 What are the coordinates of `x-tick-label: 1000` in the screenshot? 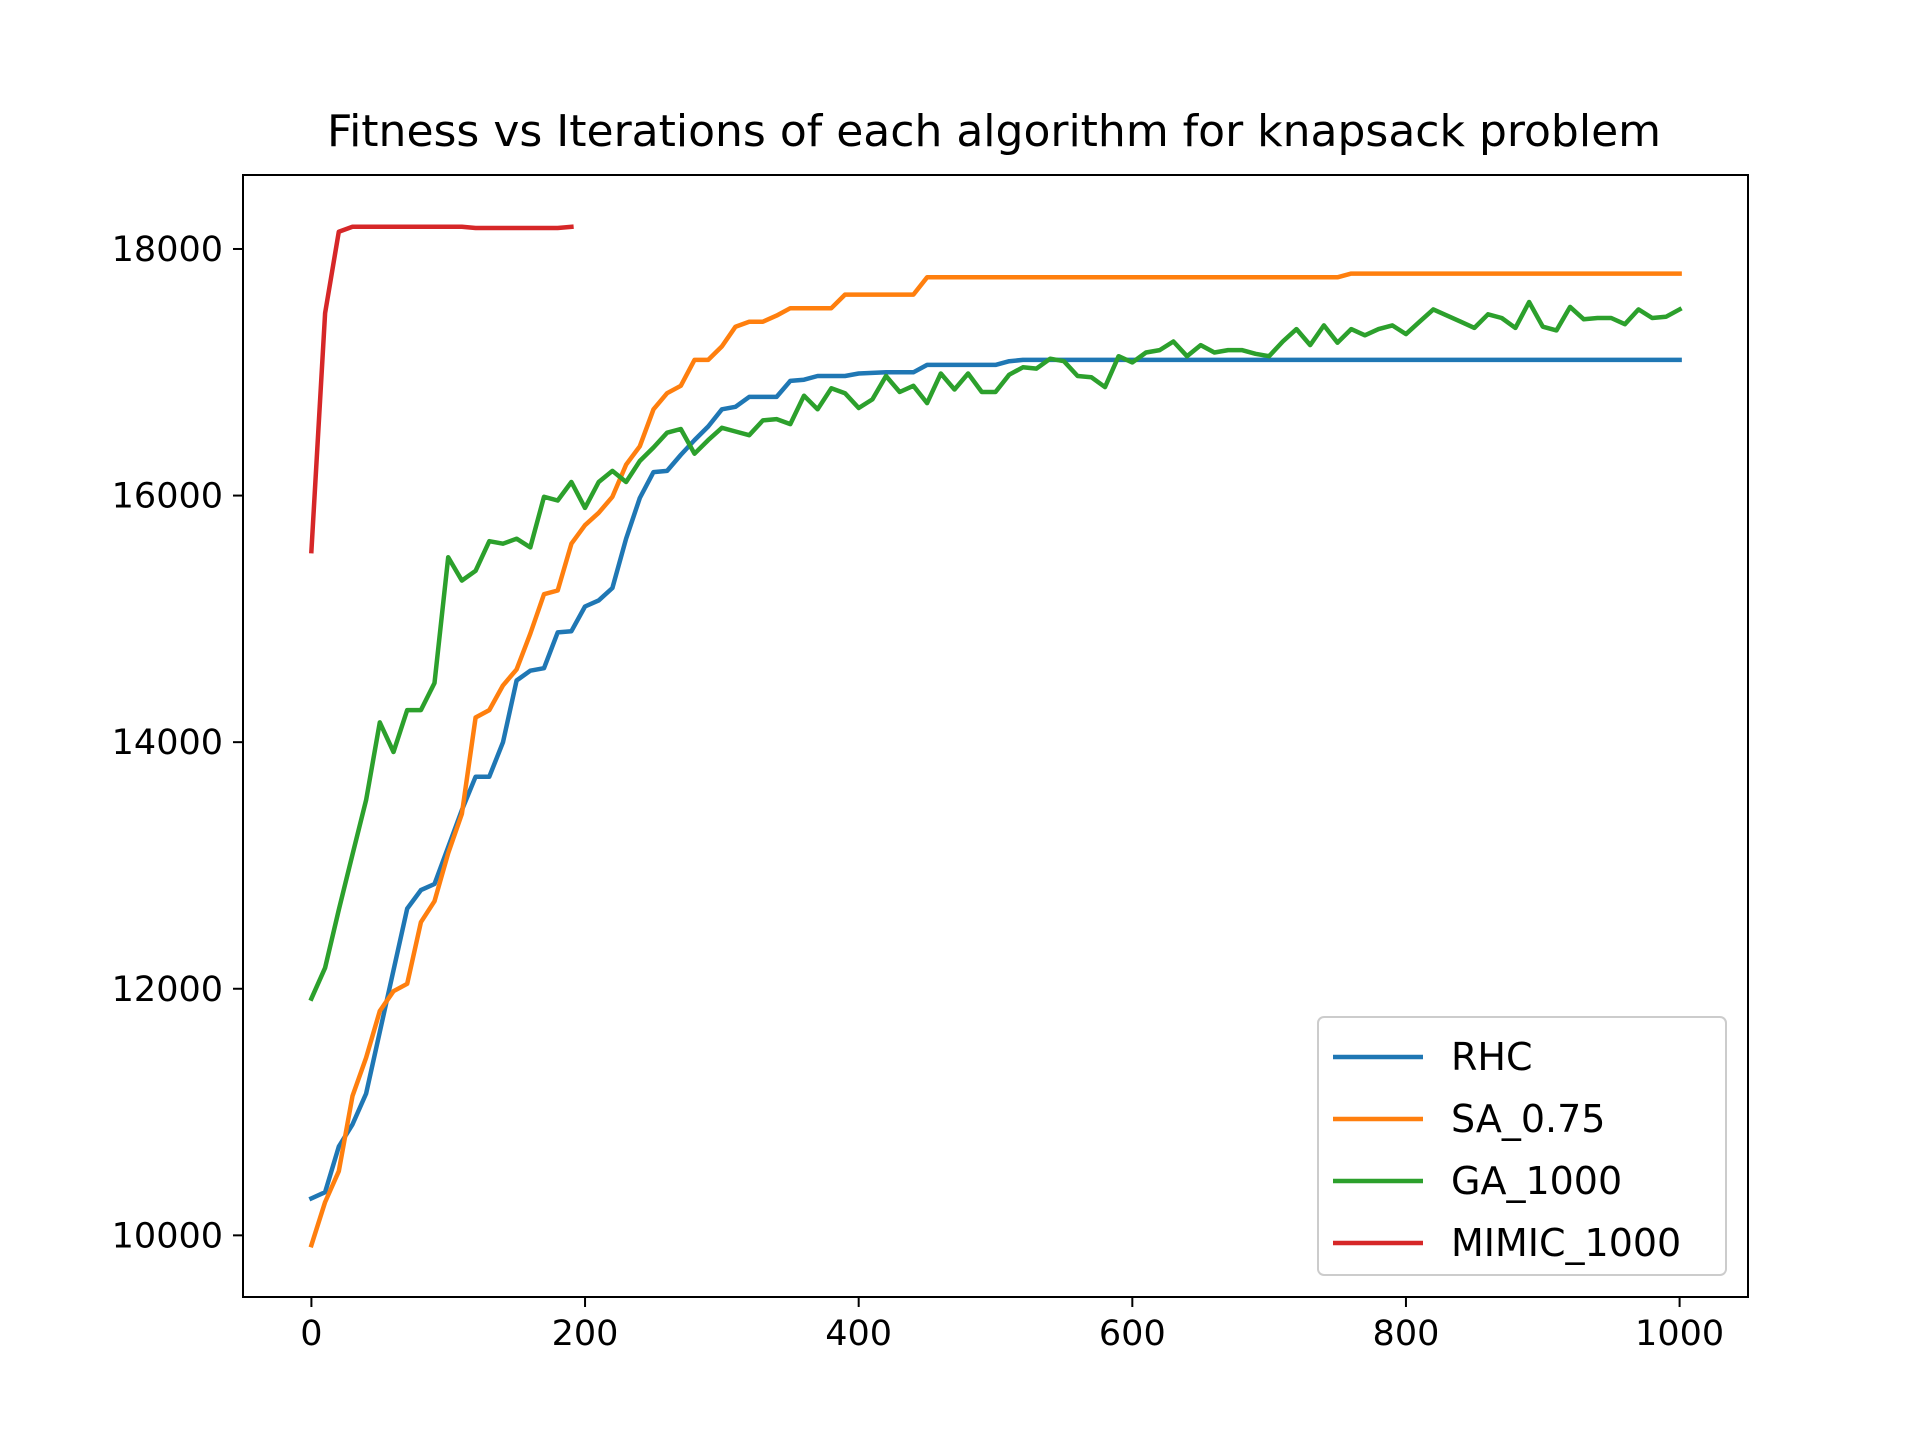 It's located at (1679, 1334).